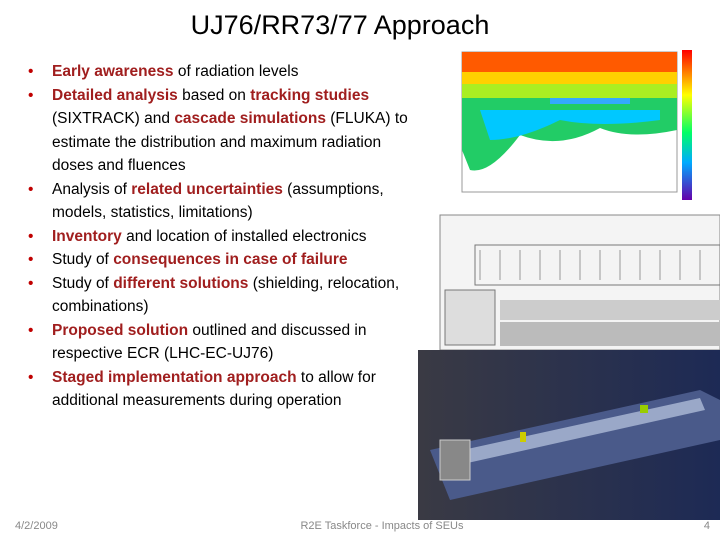  What do you see at coordinates (87, 236) in the screenshot?
I see `emphasis-text: Inventory` at bounding box center [87, 236].